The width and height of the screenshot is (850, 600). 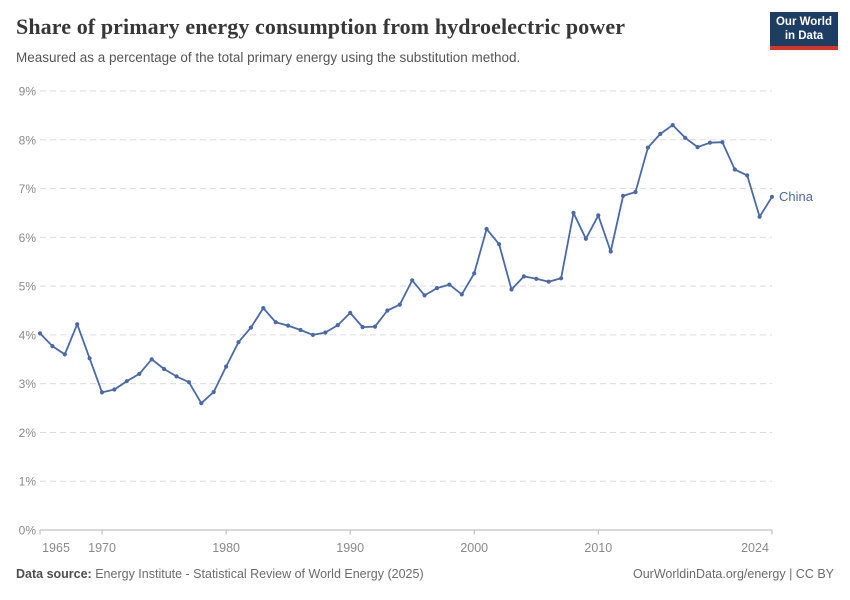 I want to click on x-tick-label: 1970, so click(x=102, y=548).